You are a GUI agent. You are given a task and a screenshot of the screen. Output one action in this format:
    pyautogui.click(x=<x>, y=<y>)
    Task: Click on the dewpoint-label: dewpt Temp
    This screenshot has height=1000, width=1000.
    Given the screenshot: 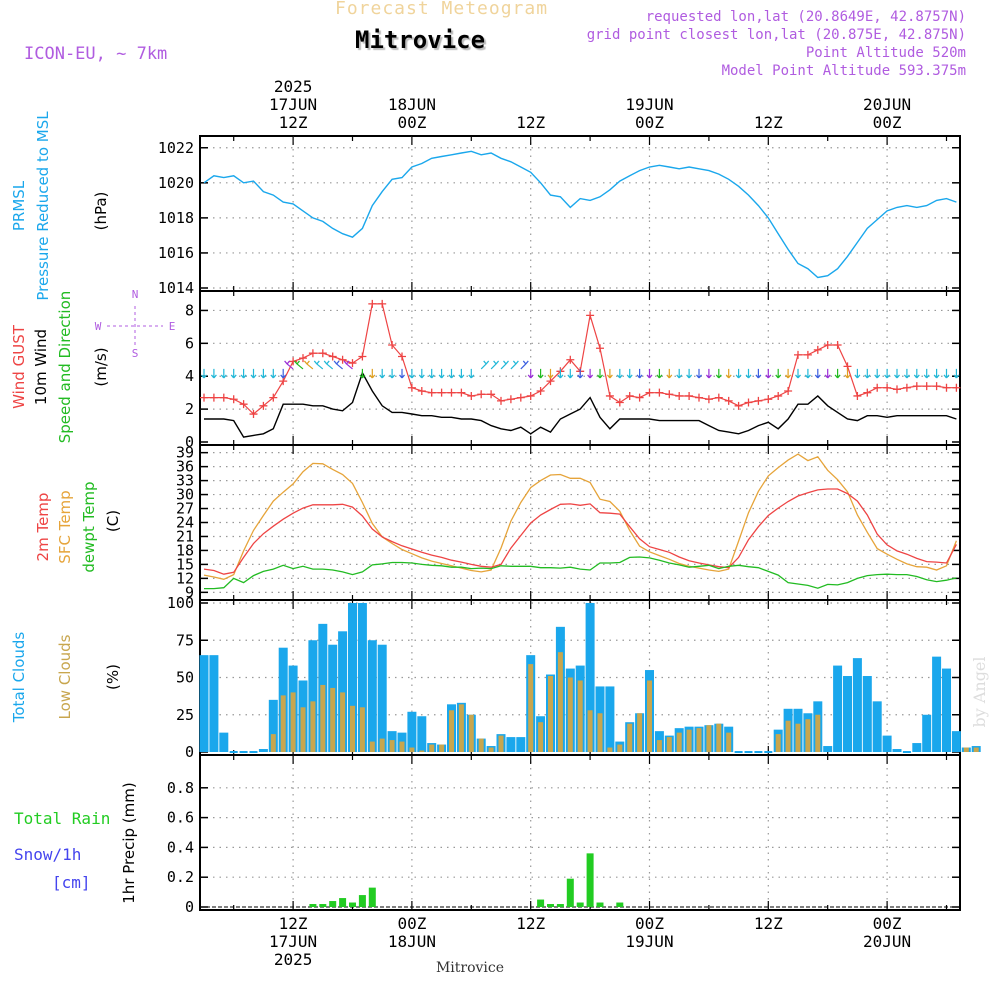 What is the action you would take?
    pyautogui.click(x=89, y=526)
    